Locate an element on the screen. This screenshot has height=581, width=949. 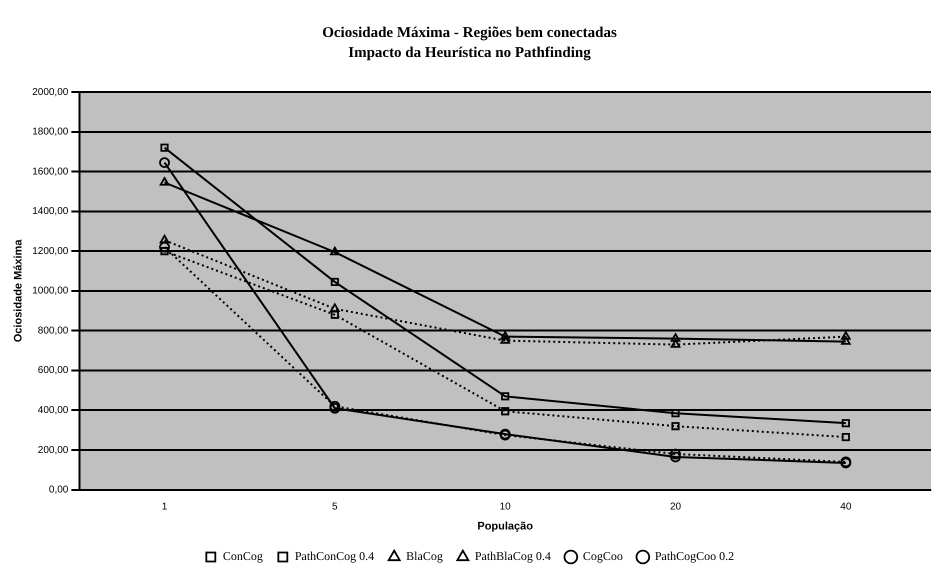
y-tick-label: 800,00 is located at coordinates (53, 330).